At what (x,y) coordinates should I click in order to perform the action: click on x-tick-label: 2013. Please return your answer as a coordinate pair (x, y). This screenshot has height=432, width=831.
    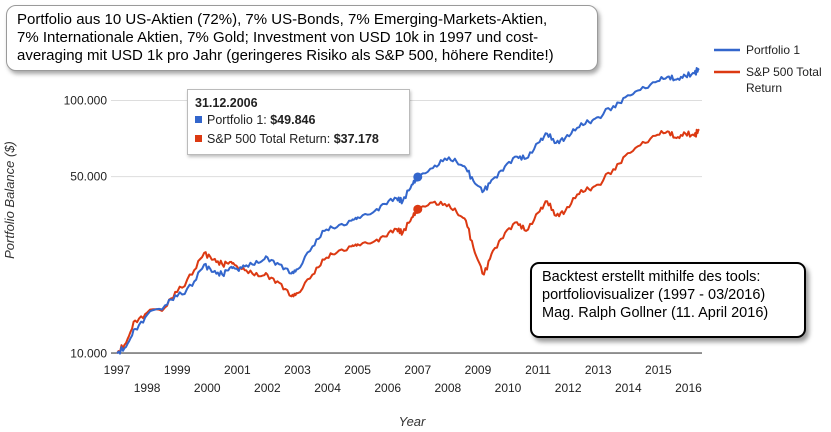
    Looking at the image, I should click on (598, 370).